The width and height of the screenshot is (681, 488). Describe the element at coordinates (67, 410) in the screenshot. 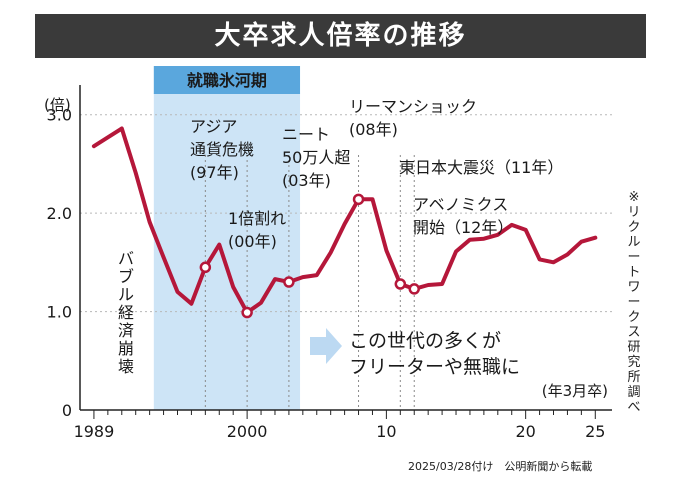

I see `y-tick-label: 0` at that location.